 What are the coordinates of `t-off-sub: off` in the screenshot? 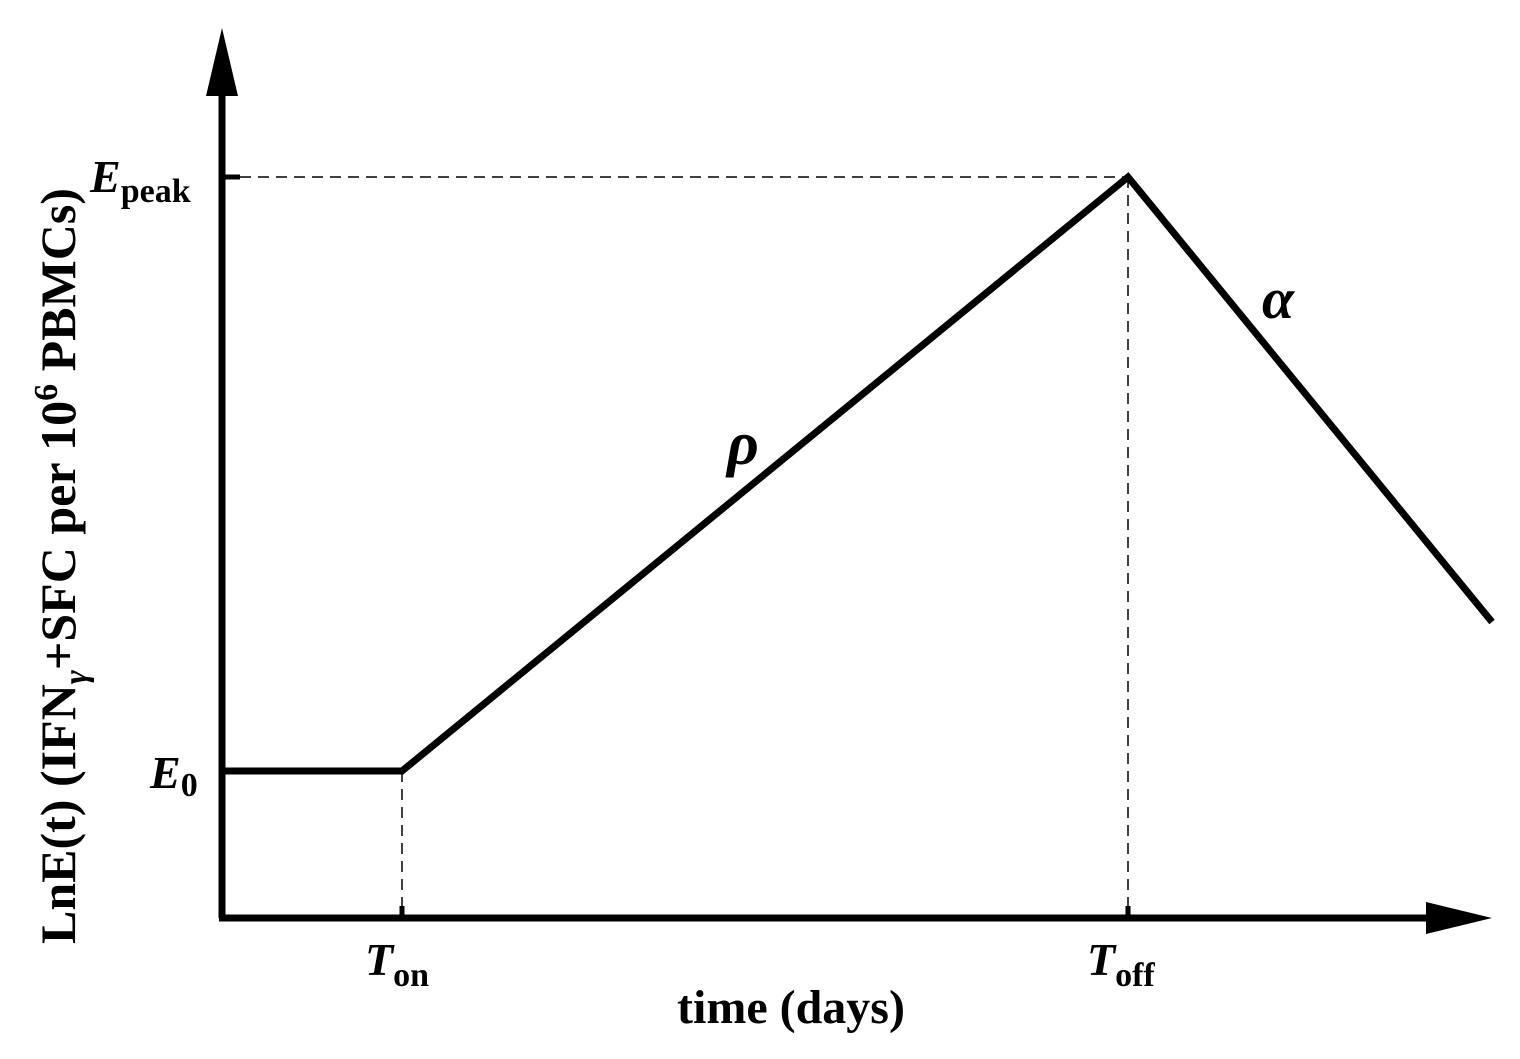 It's located at (1135, 975).